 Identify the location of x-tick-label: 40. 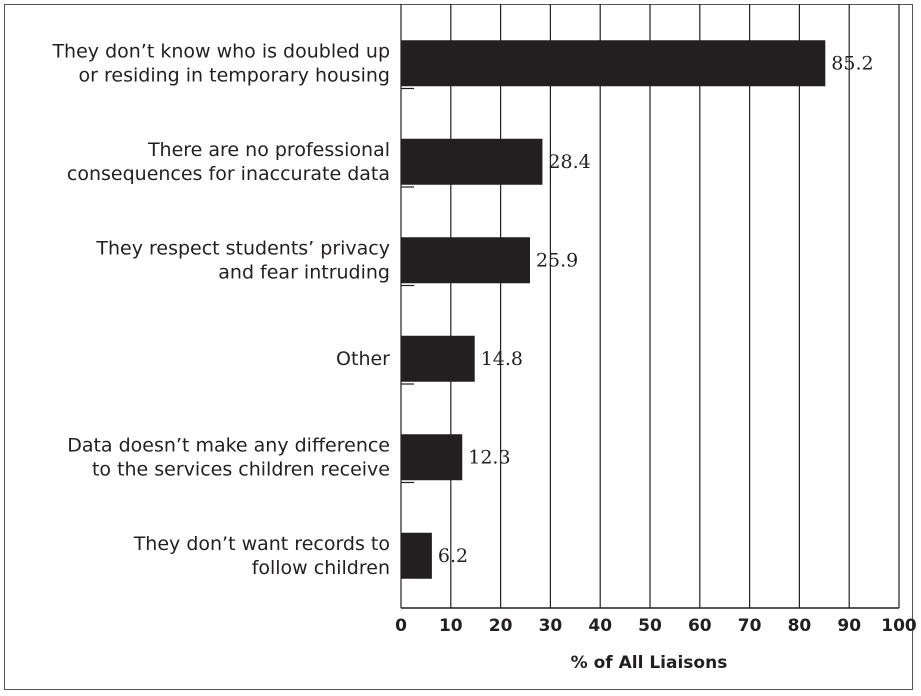
(600, 626).